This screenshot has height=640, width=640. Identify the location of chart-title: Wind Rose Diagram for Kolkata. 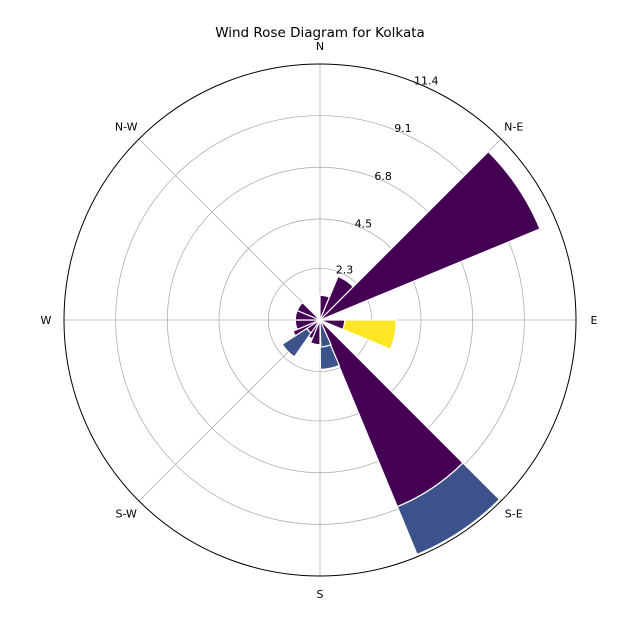
(320, 33).